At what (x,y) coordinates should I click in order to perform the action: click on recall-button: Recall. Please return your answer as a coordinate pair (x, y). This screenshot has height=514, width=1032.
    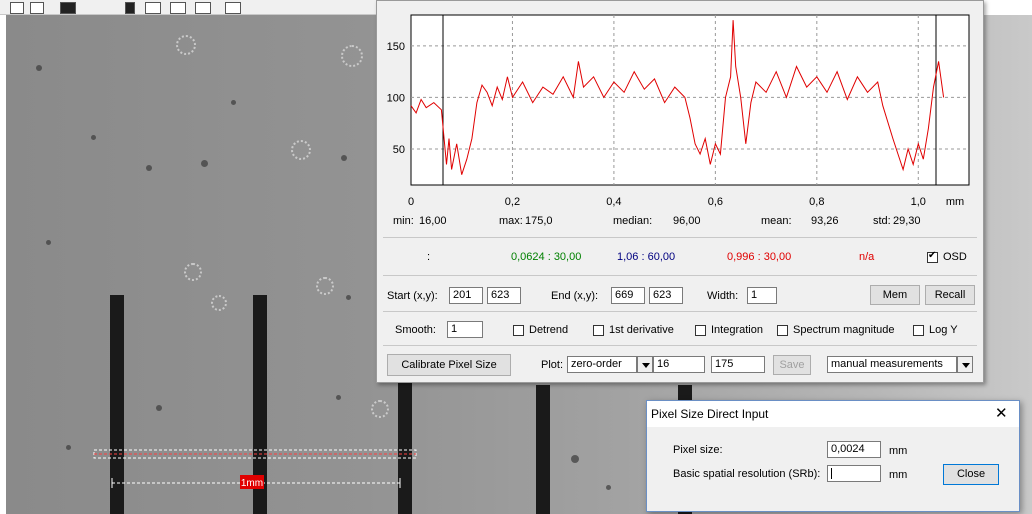
    Looking at the image, I should click on (950, 295).